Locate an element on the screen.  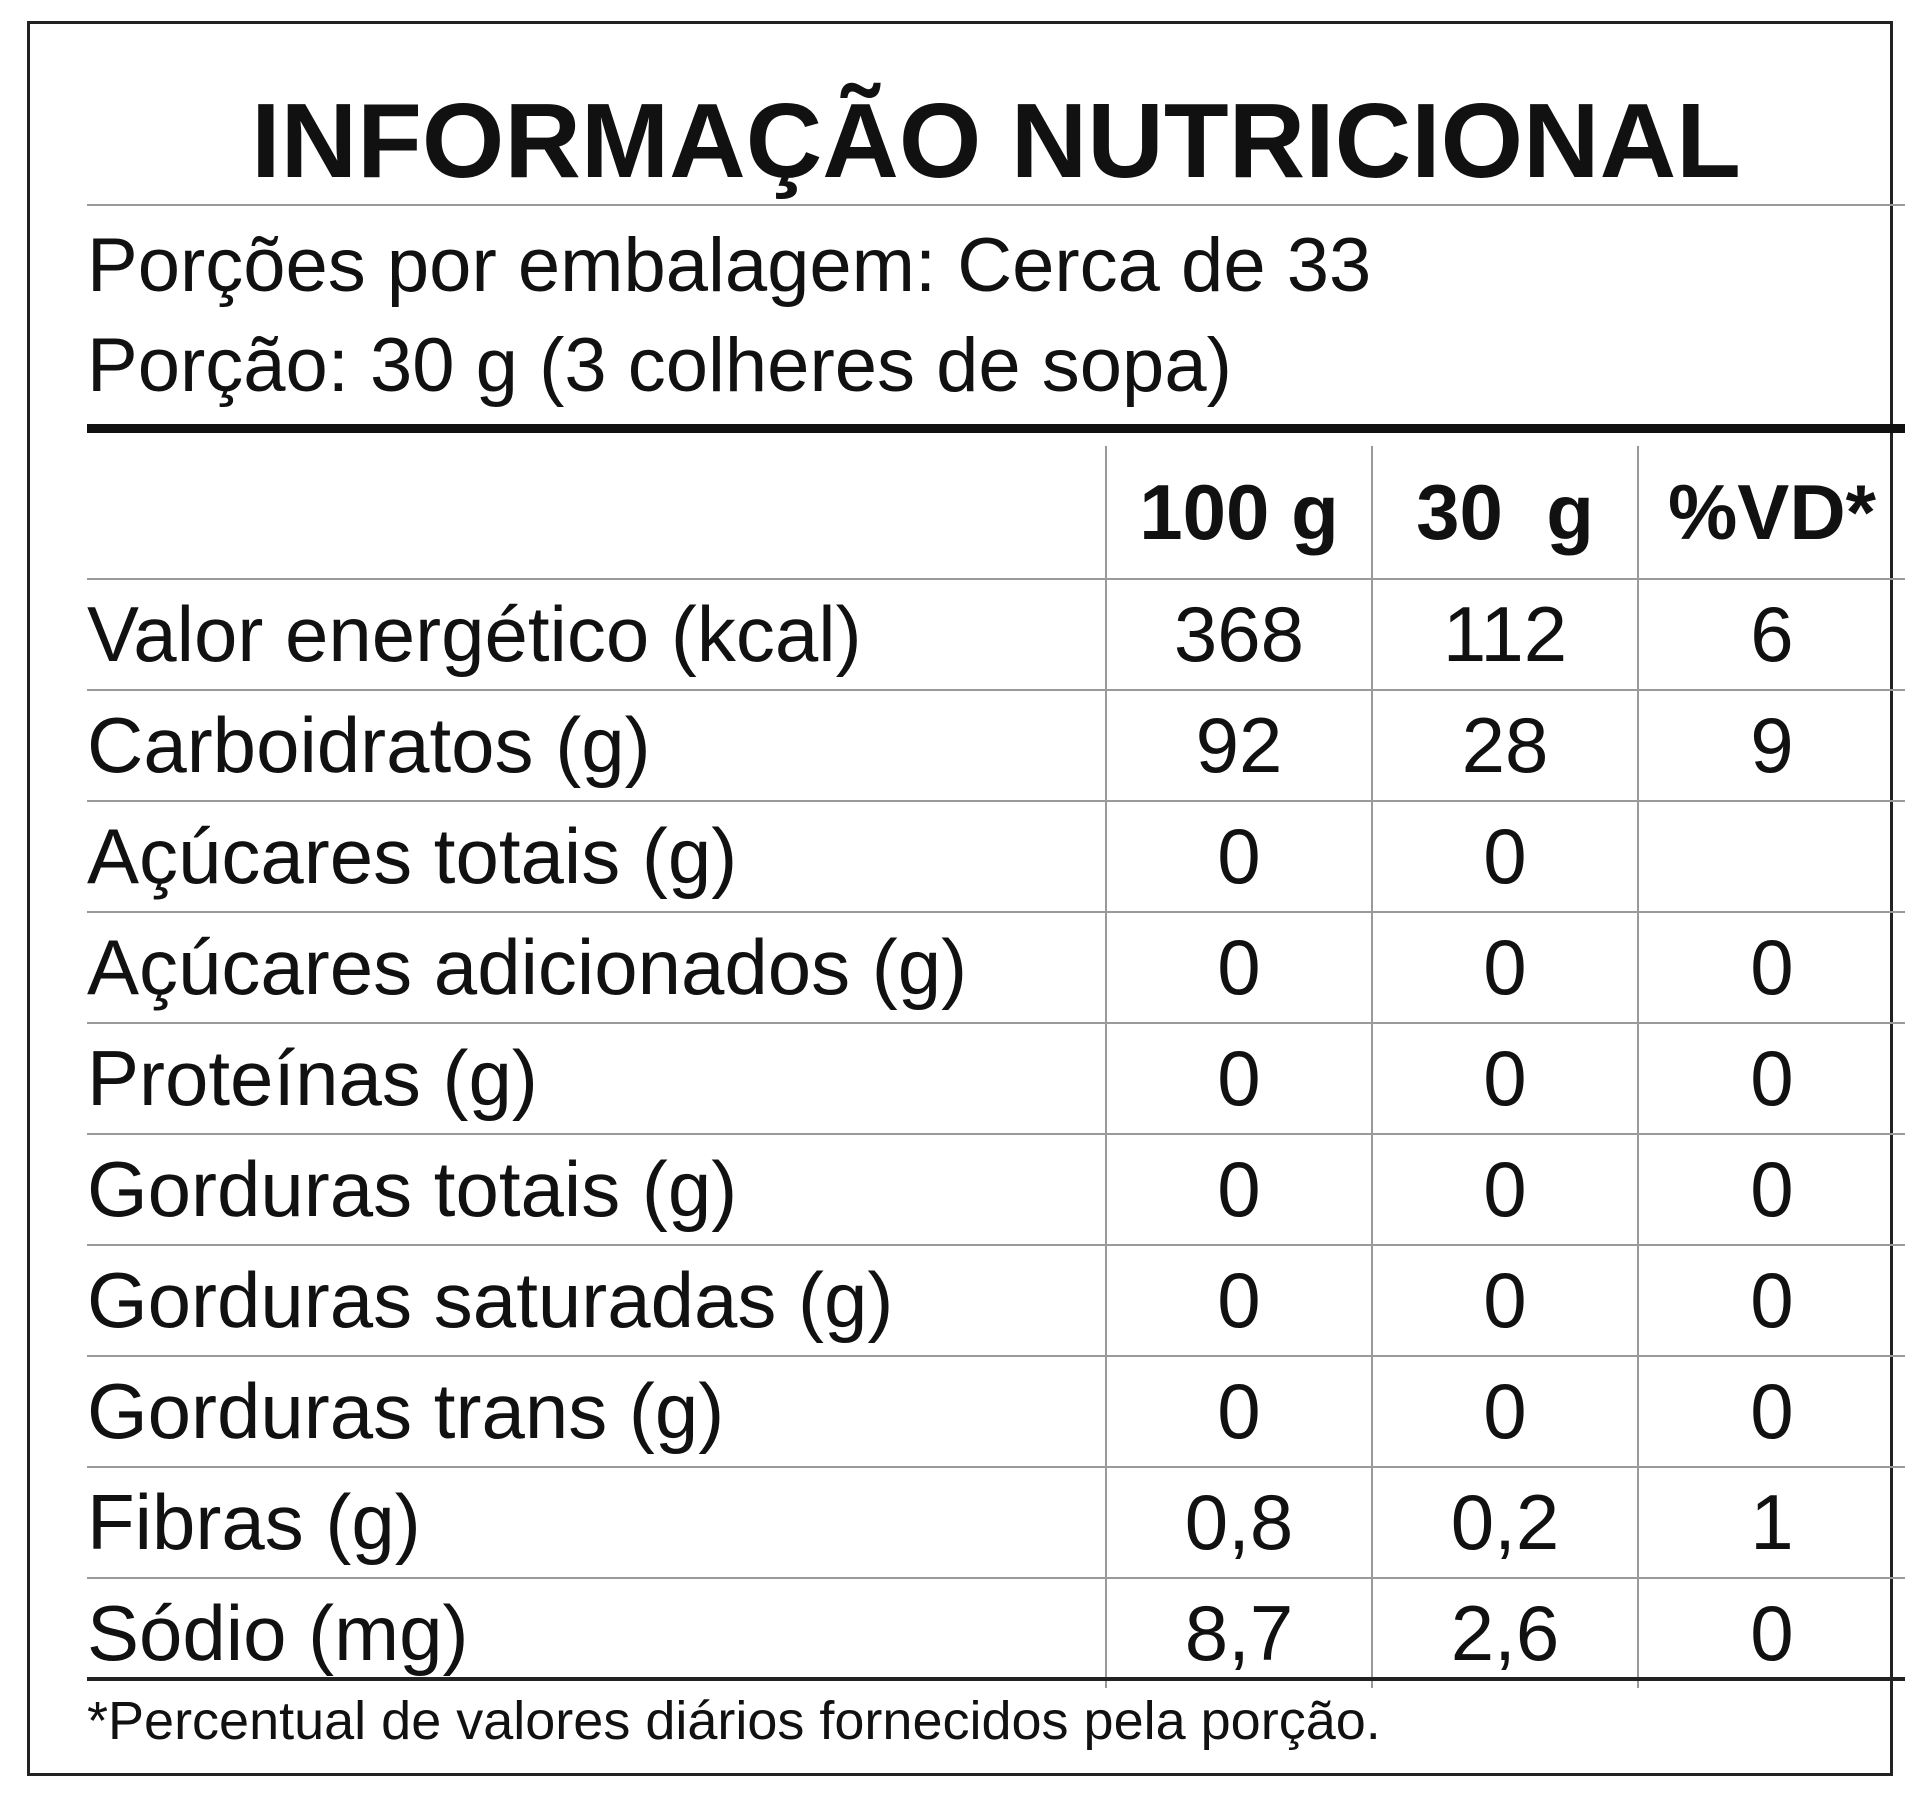
table-row: Gorduras trans (g) 0 0 0 is located at coordinates (996, 1412).